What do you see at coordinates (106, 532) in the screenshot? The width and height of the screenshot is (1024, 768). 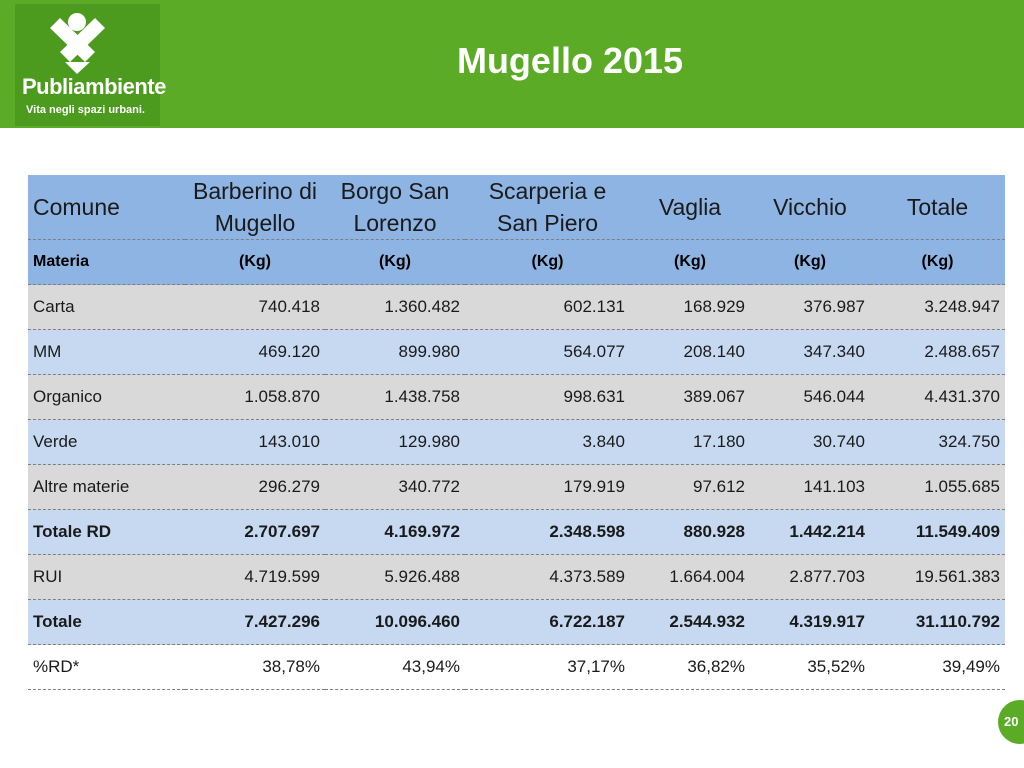 I see `row-label: Totale RD` at bounding box center [106, 532].